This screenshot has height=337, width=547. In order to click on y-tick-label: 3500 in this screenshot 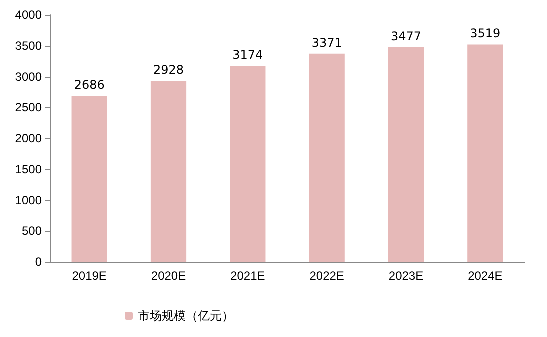, I will do `click(28, 45)`.